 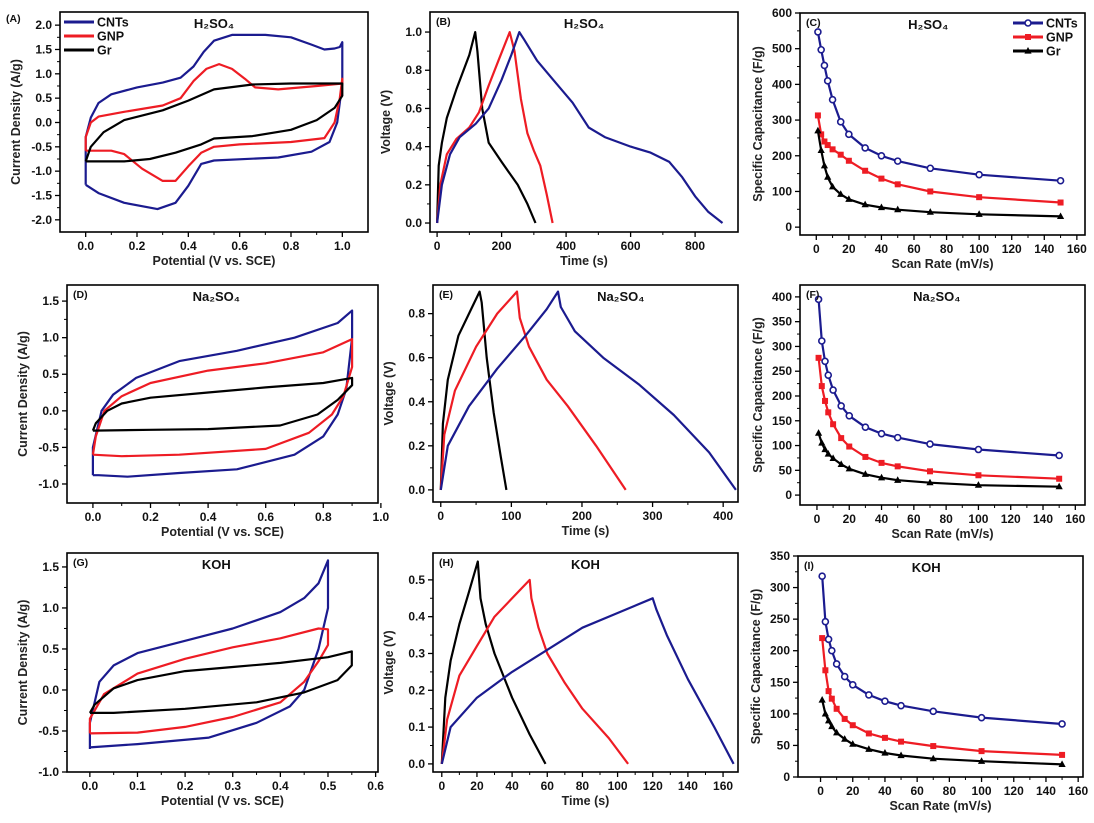 I want to click on y-tick-label: 0.2, so click(x=416, y=446).